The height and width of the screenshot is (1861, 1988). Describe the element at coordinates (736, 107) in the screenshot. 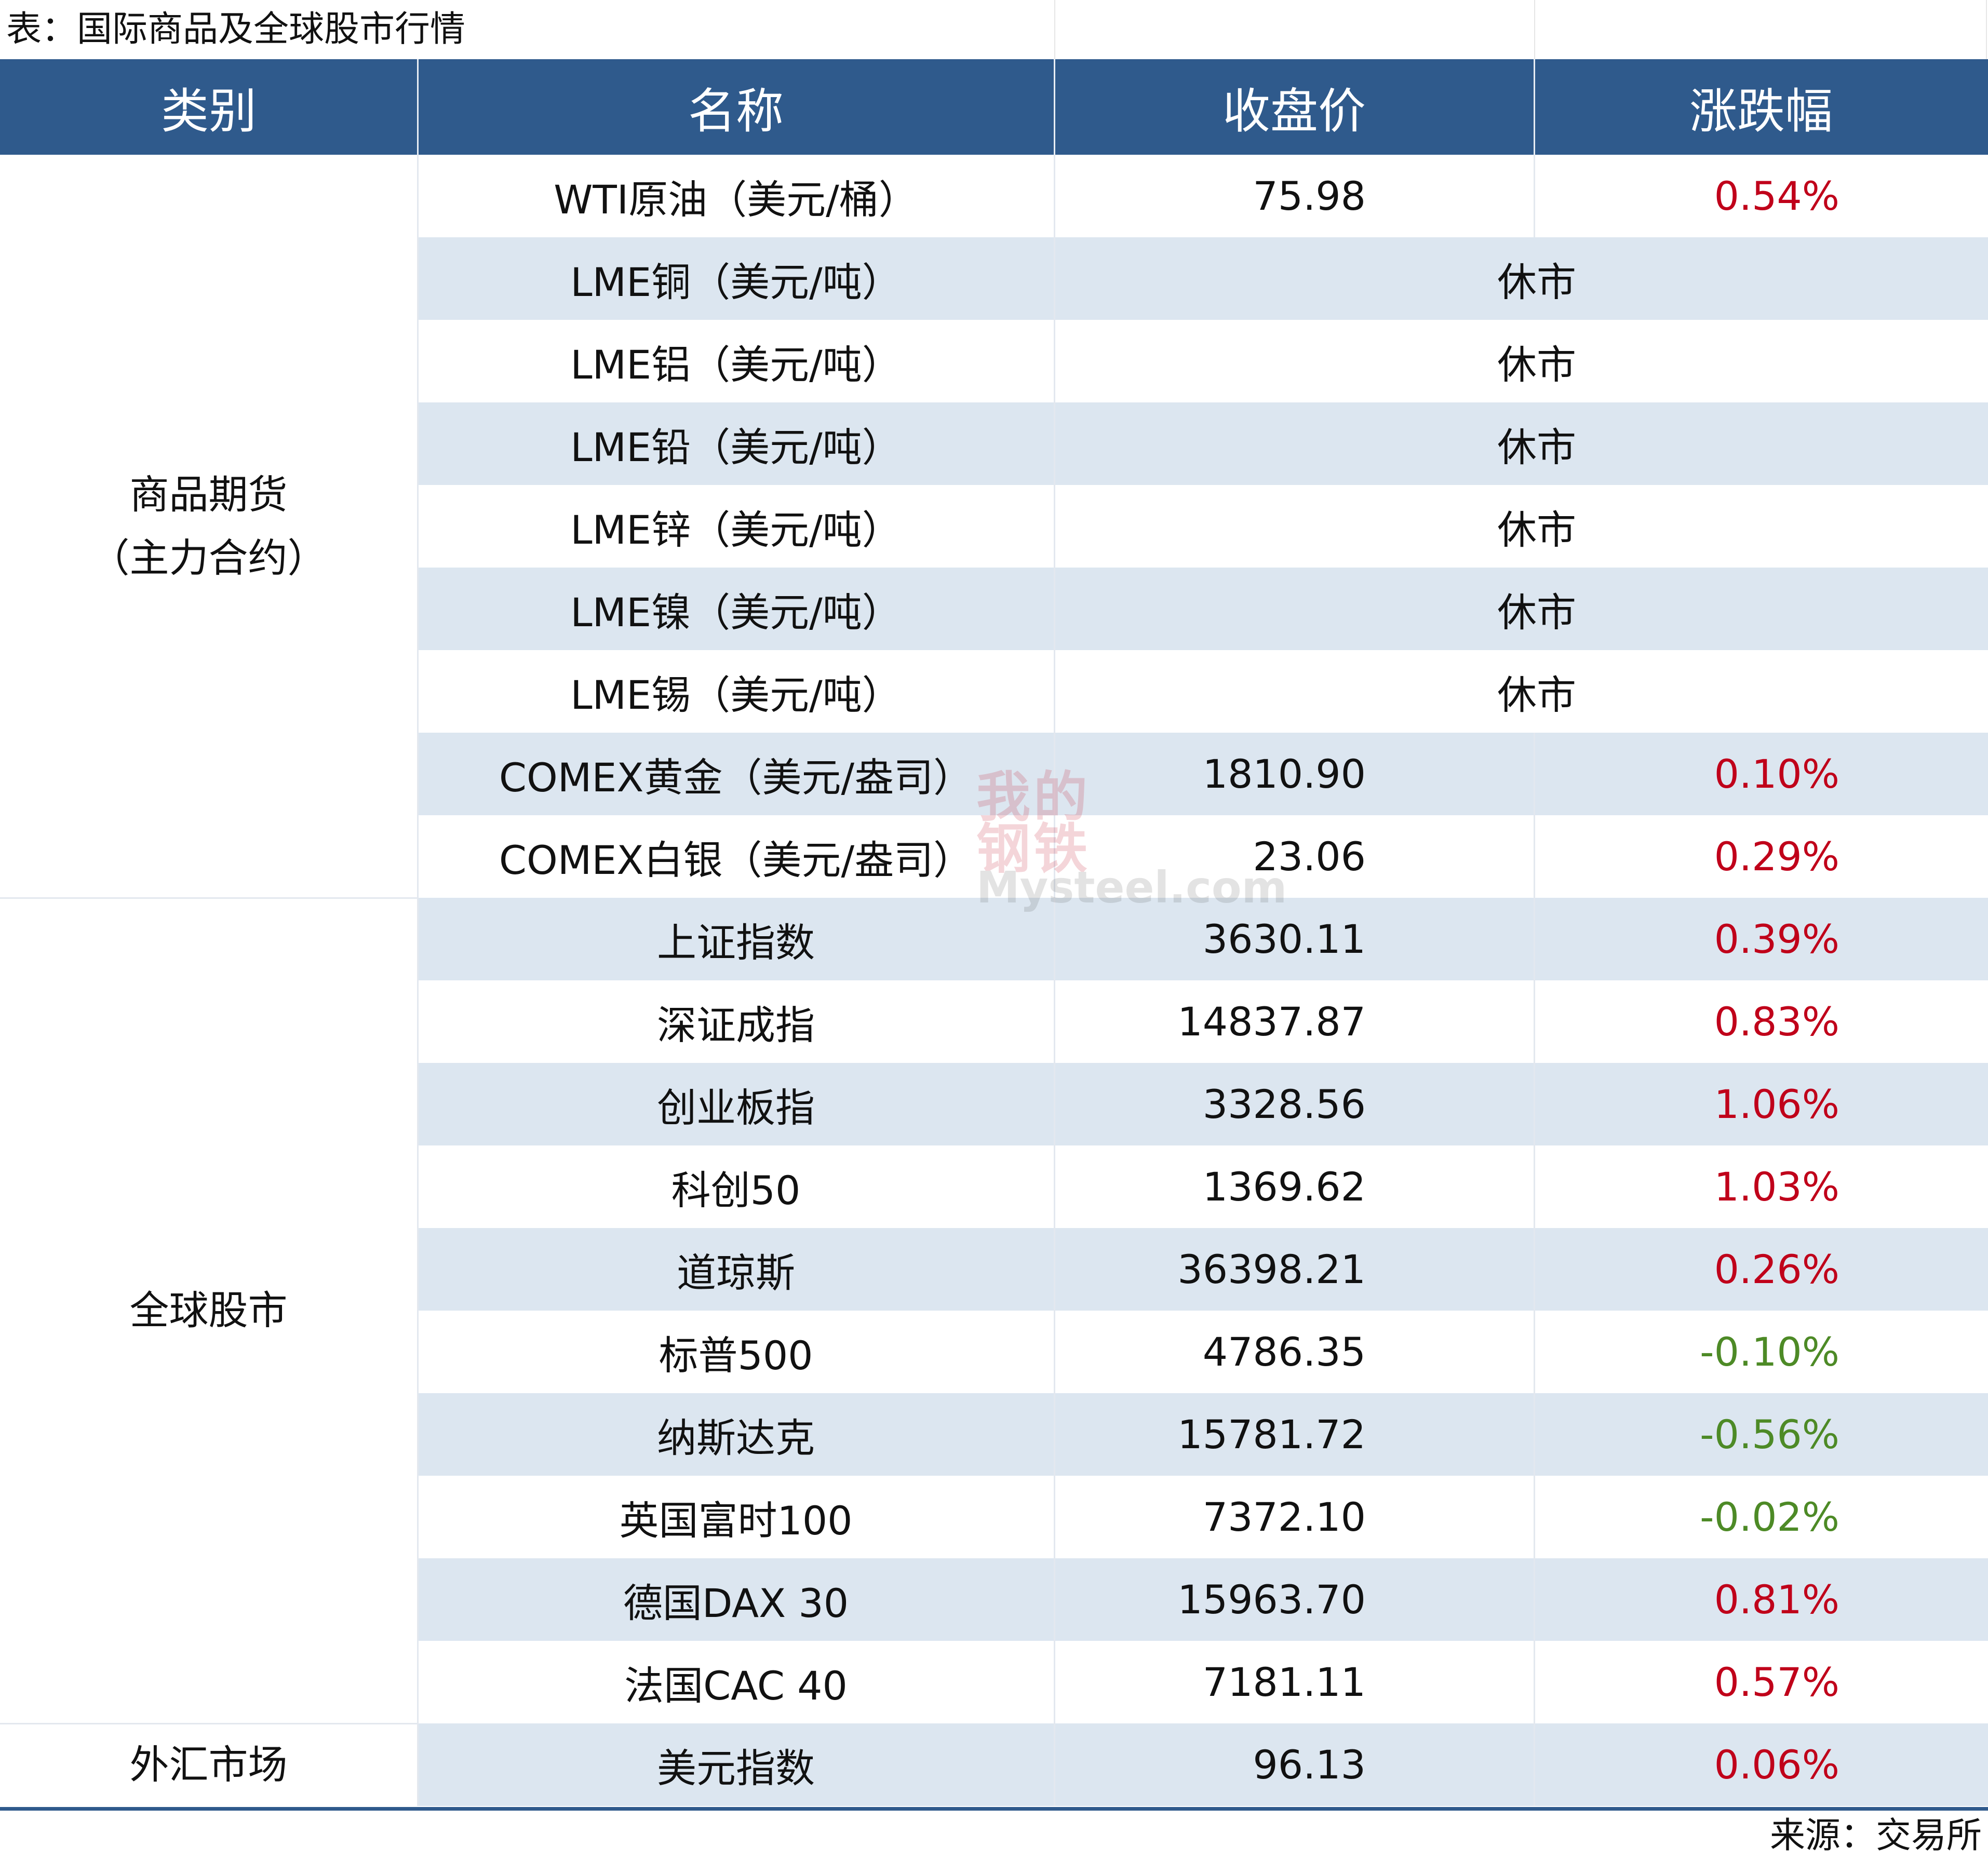

I see `header-name: 名称` at that location.